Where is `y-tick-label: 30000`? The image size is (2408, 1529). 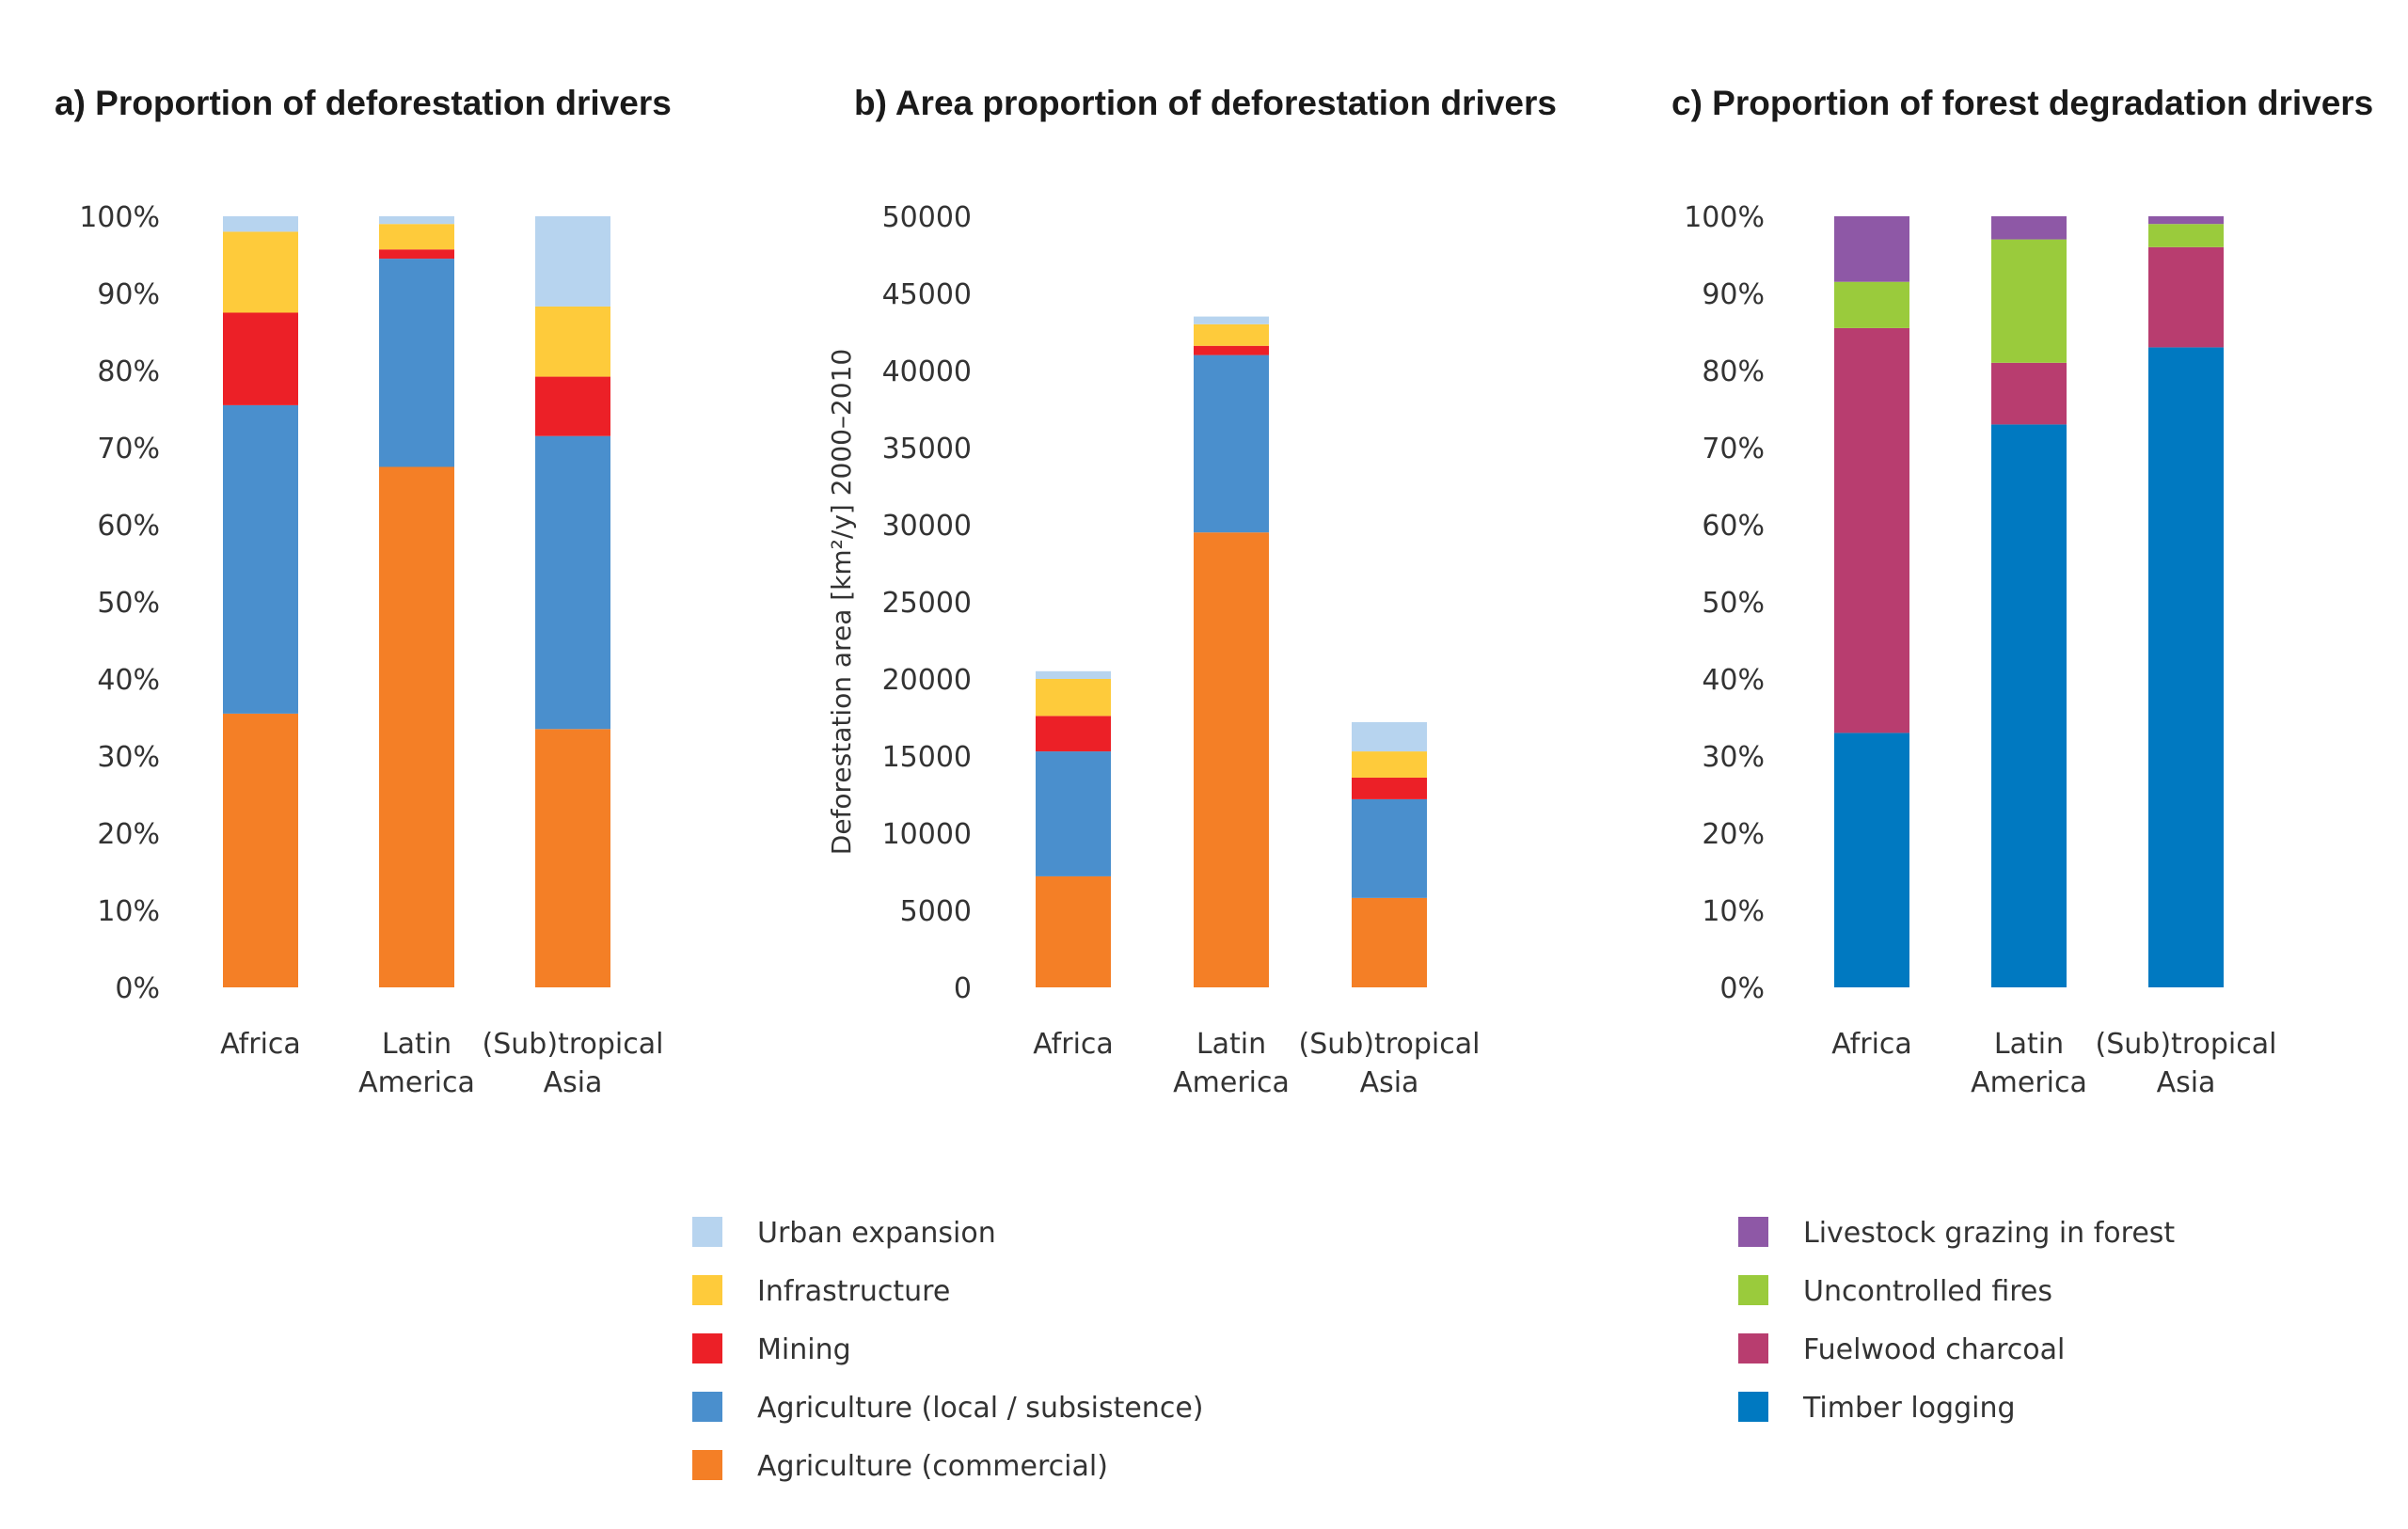 y-tick-label: 30000 is located at coordinates (927, 526).